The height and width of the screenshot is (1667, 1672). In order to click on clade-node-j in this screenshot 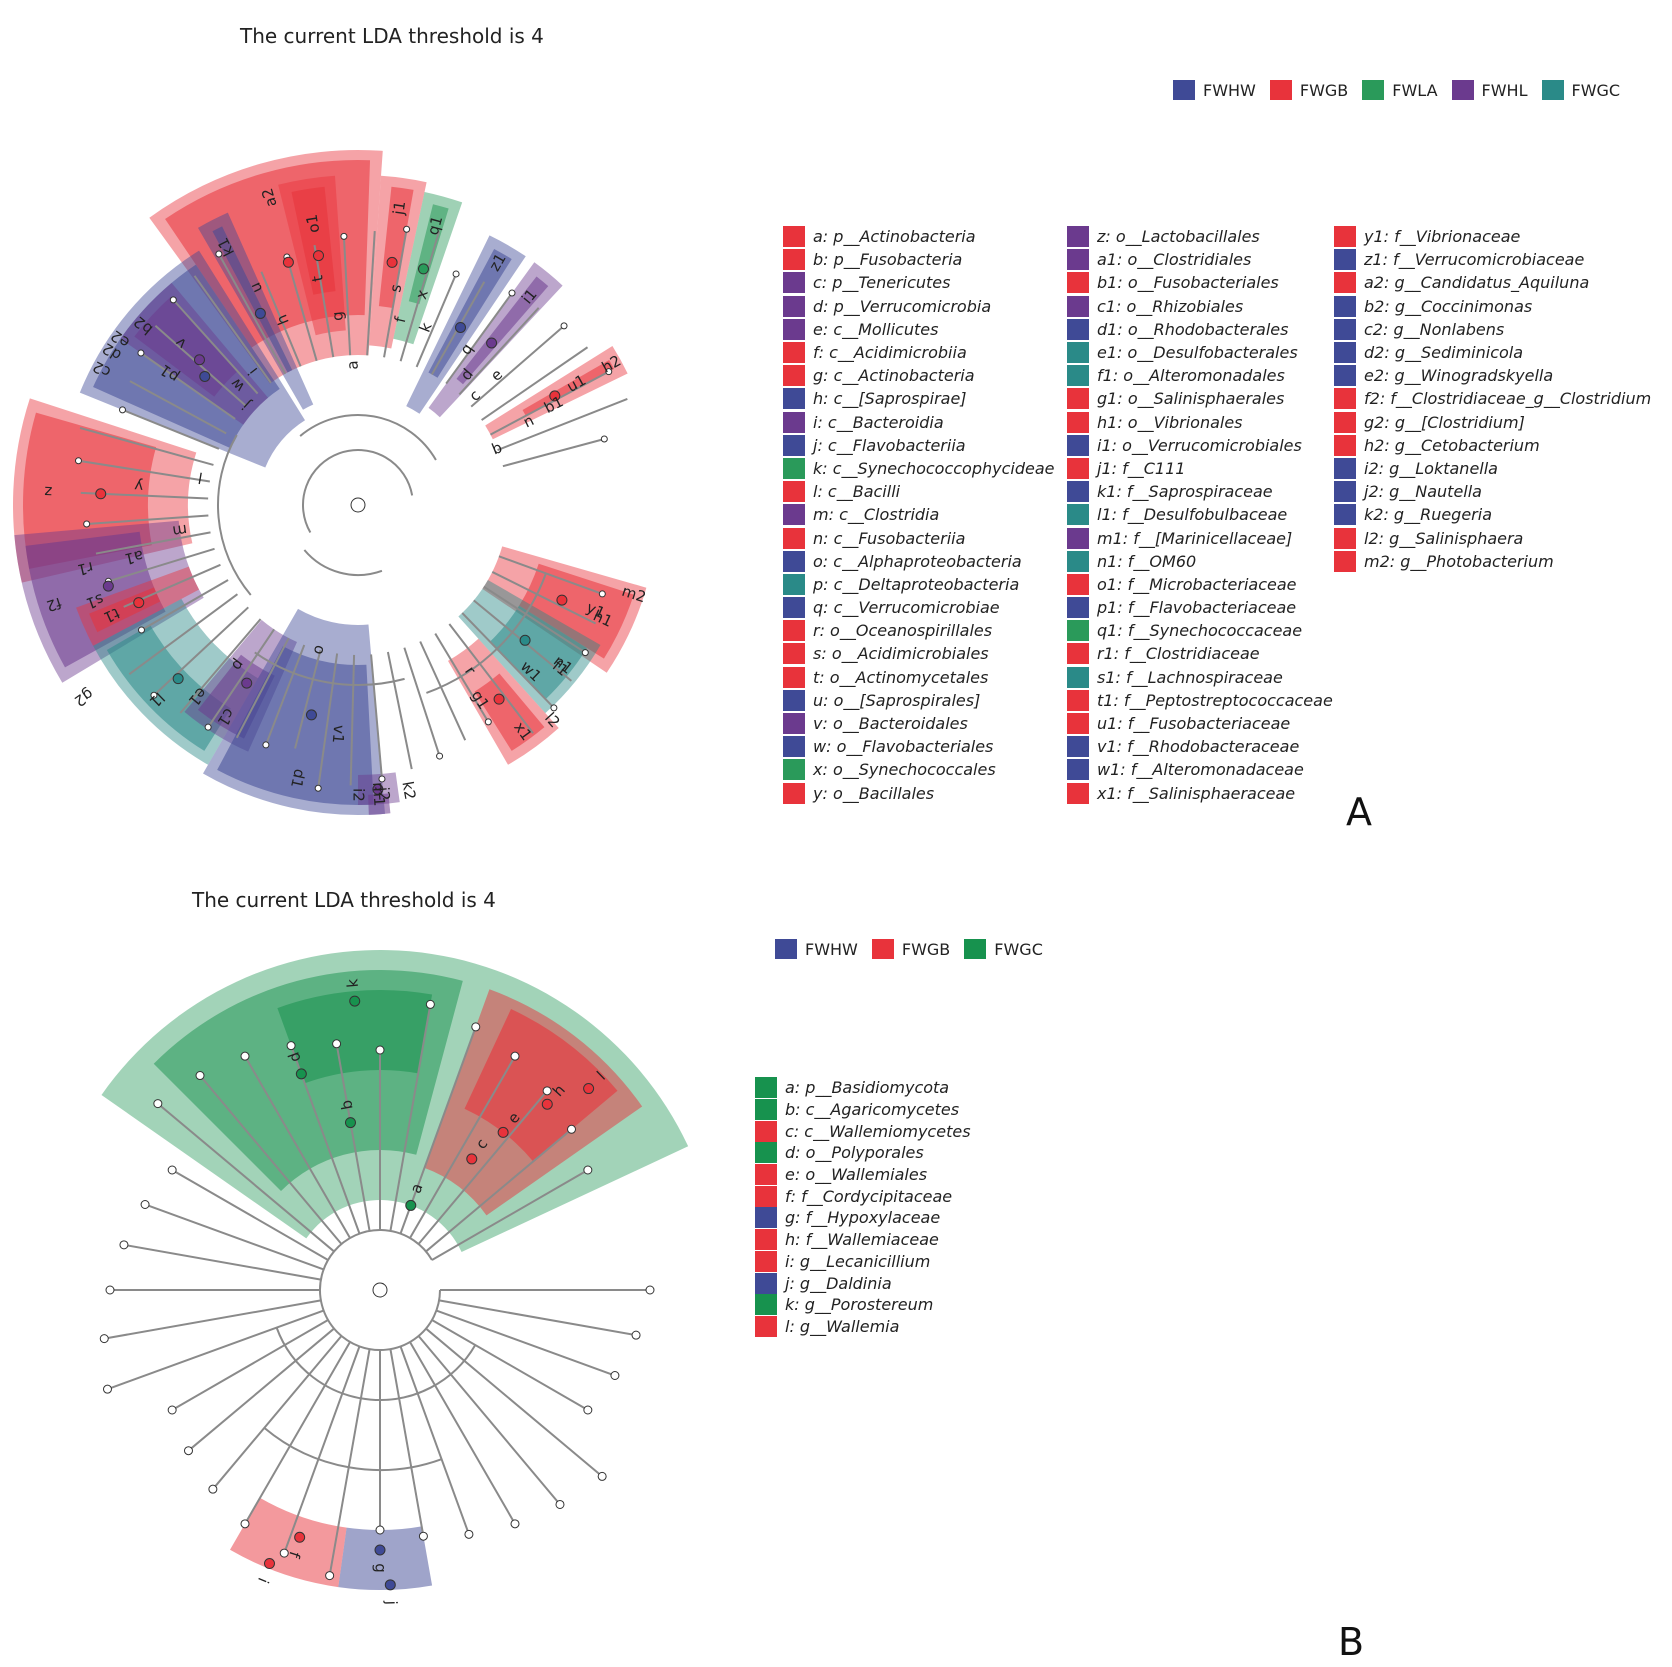, I will do `click(390, 1585)`.